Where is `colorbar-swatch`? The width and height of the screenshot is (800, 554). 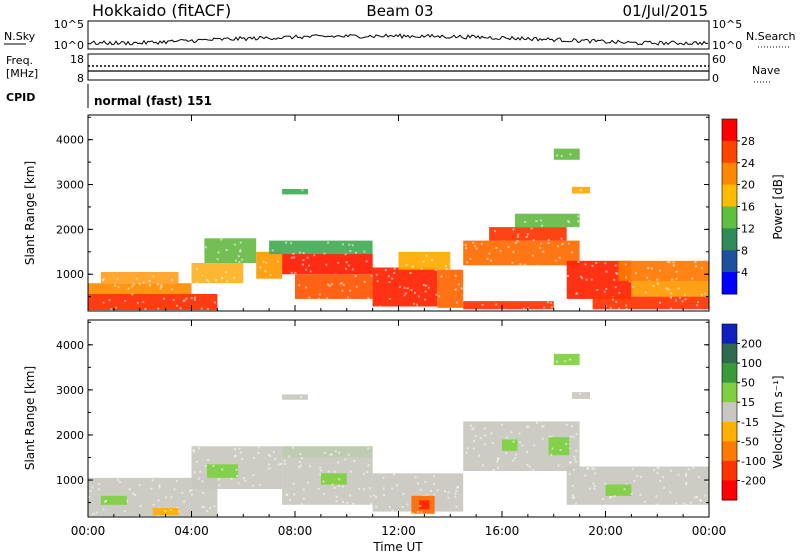 colorbar-swatch is located at coordinates (729, 195).